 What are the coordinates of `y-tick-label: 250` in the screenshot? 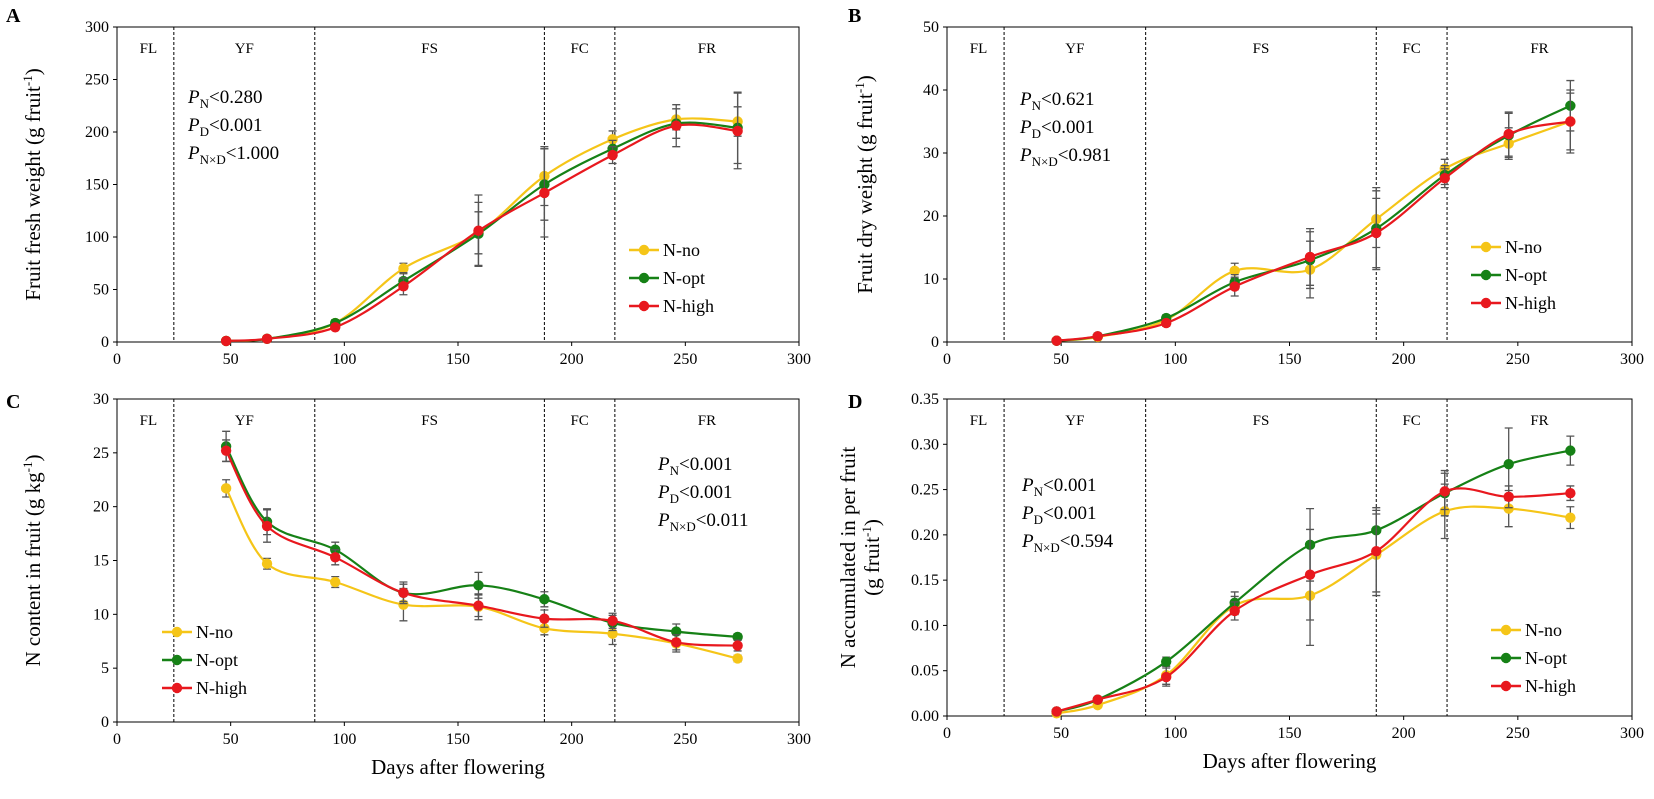 It's located at (97, 80).